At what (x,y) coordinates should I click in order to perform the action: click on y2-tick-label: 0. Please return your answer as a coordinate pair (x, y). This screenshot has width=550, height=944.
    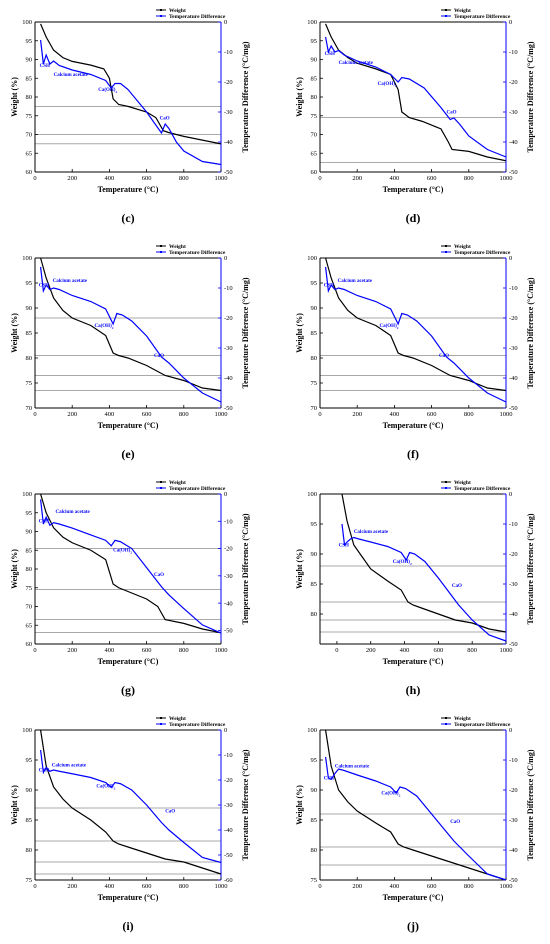
    Looking at the image, I should click on (225, 730).